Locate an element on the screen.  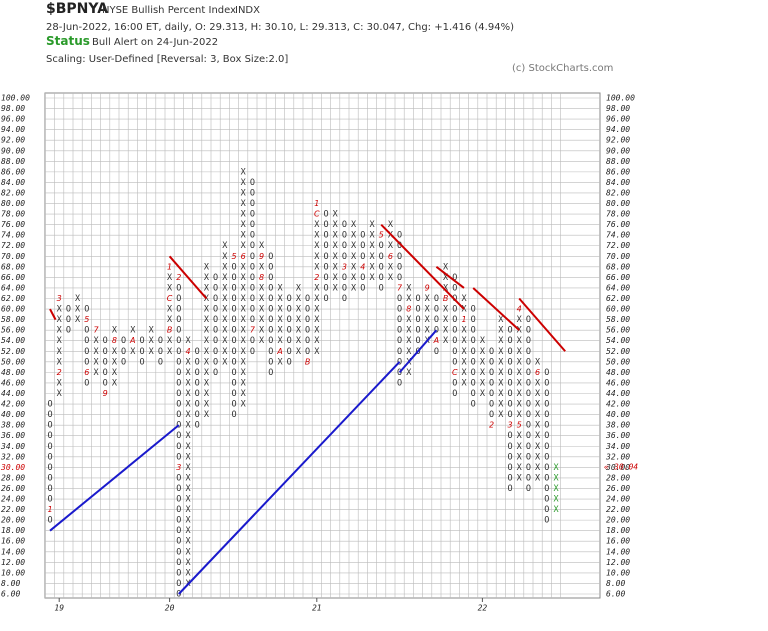
y-tick-label-right: 76.00 is located at coordinates (618, 224).